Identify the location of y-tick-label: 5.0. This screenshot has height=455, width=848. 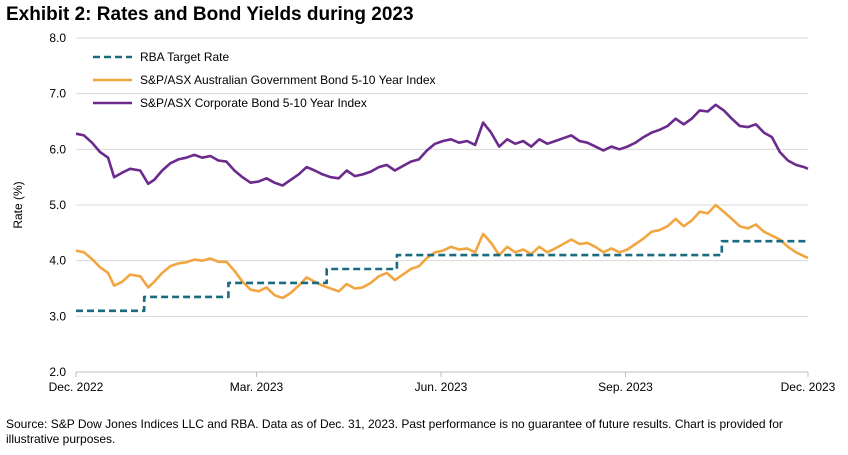
(57, 205).